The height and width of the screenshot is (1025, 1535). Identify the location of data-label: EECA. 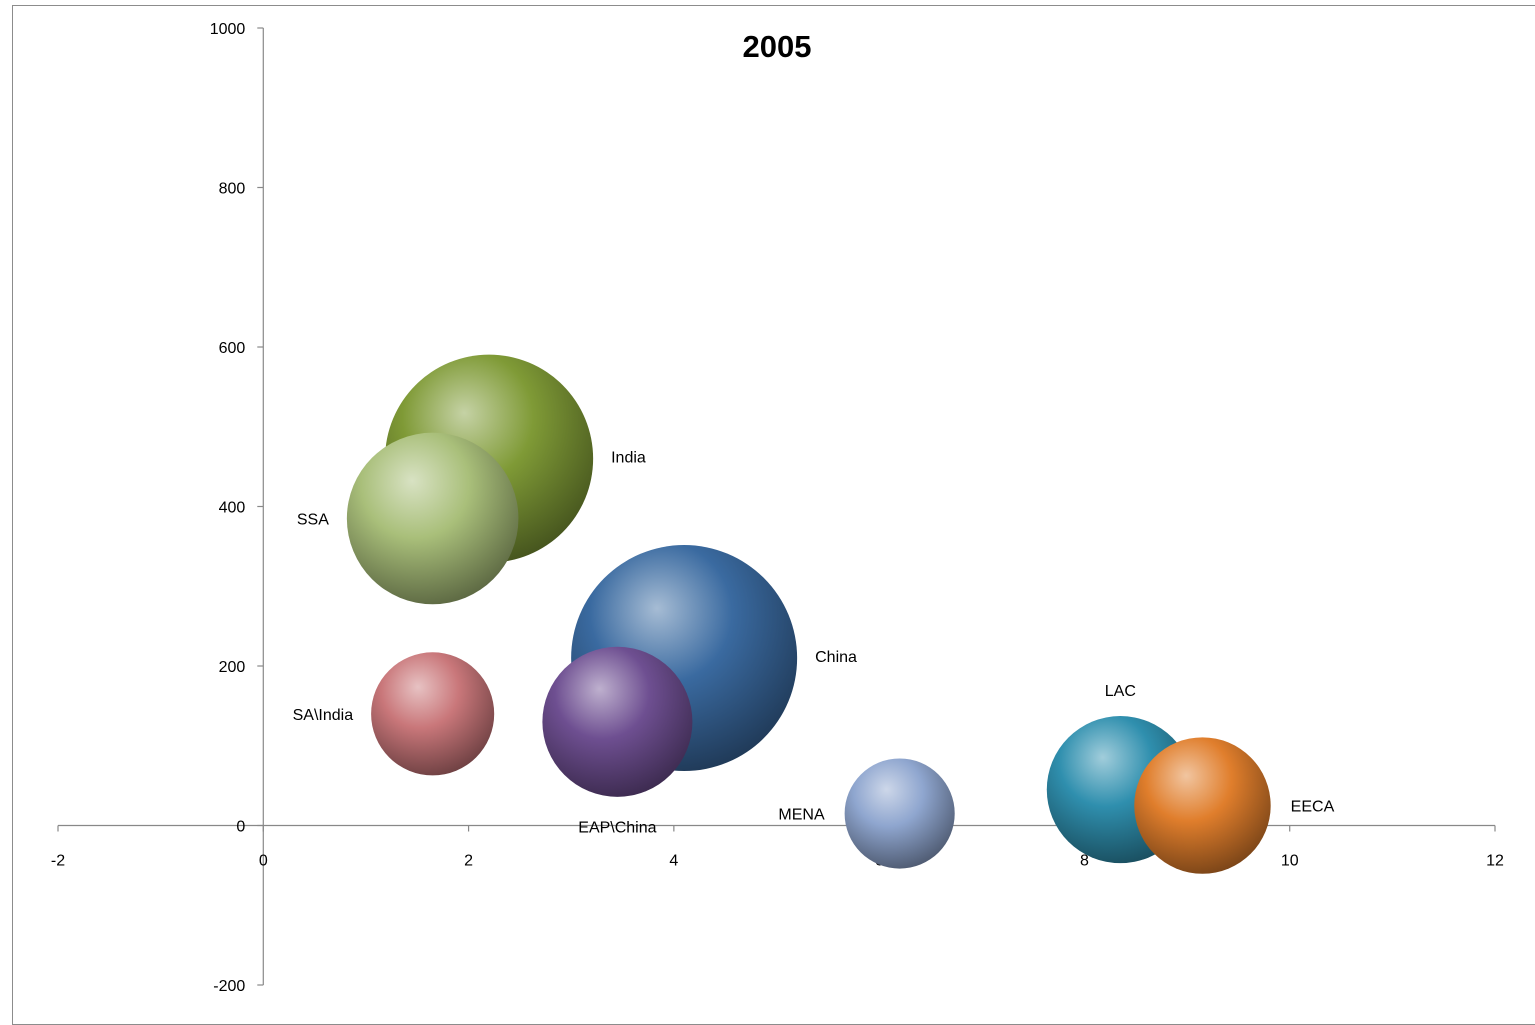
(1313, 807).